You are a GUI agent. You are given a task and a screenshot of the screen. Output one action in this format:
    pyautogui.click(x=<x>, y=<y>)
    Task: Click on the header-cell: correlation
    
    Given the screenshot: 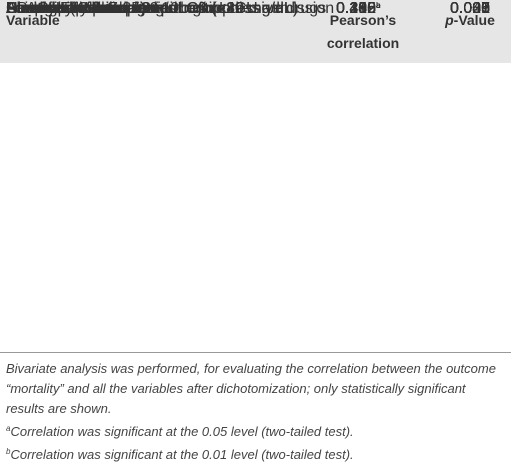 What is the action you would take?
    pyautogui.click(x=363, y=43)
    